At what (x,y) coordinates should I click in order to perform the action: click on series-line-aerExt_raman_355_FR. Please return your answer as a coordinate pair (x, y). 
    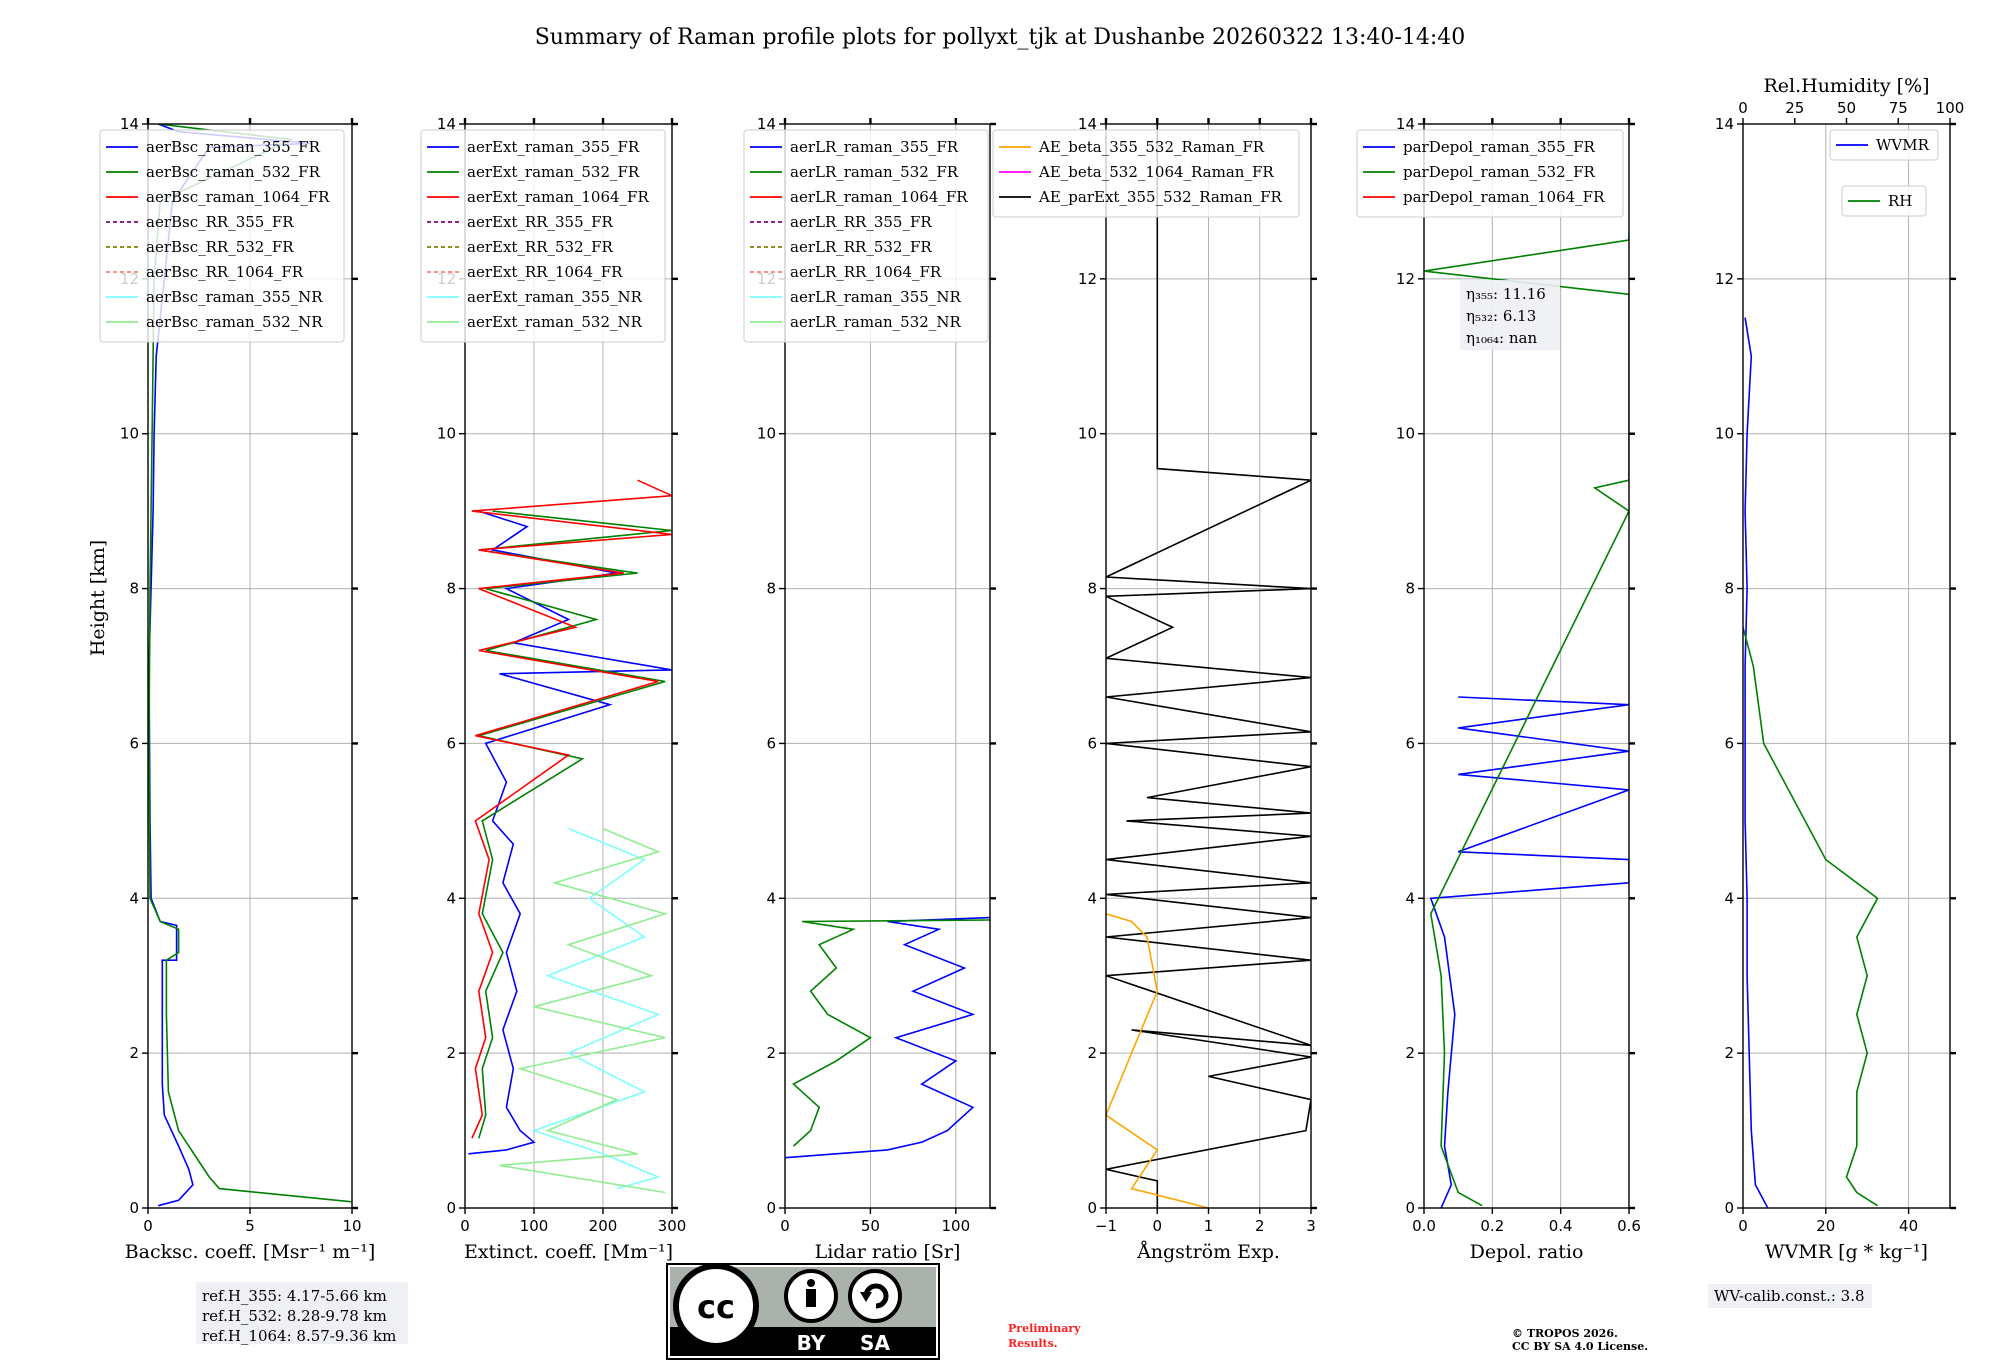
    Looking at the image, I should click on (570, 832).